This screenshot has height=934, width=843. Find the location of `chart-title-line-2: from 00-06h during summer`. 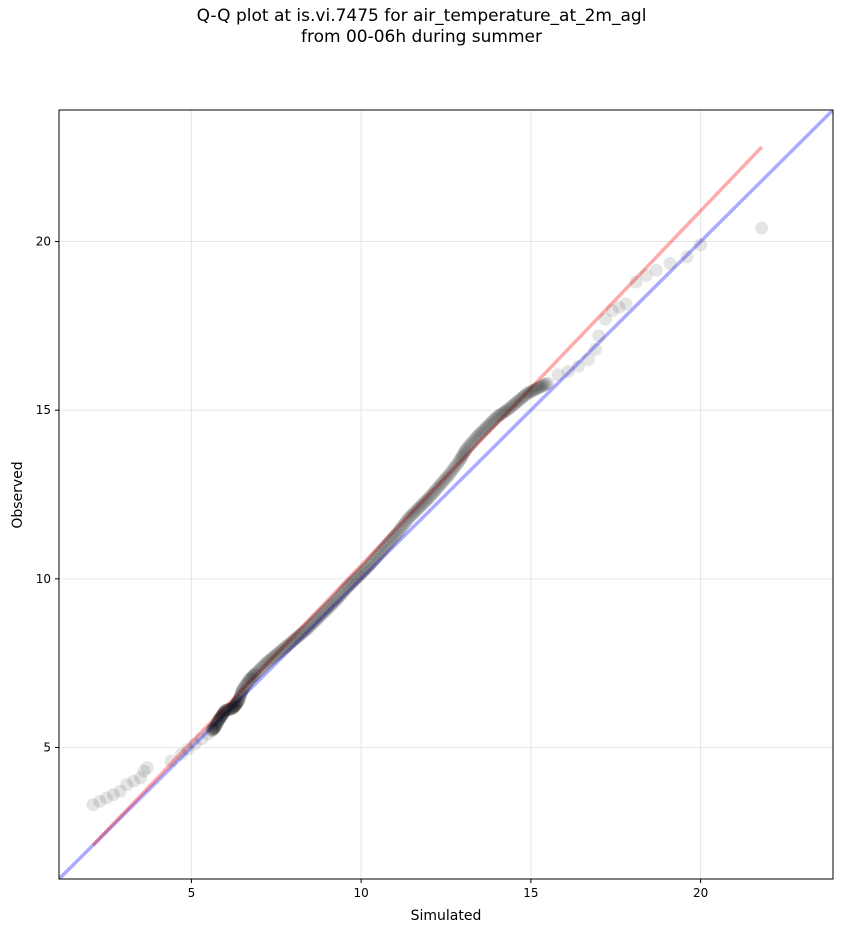

chart-title-line-2: from 00-06h during summer is located at coordinates (421, 37).